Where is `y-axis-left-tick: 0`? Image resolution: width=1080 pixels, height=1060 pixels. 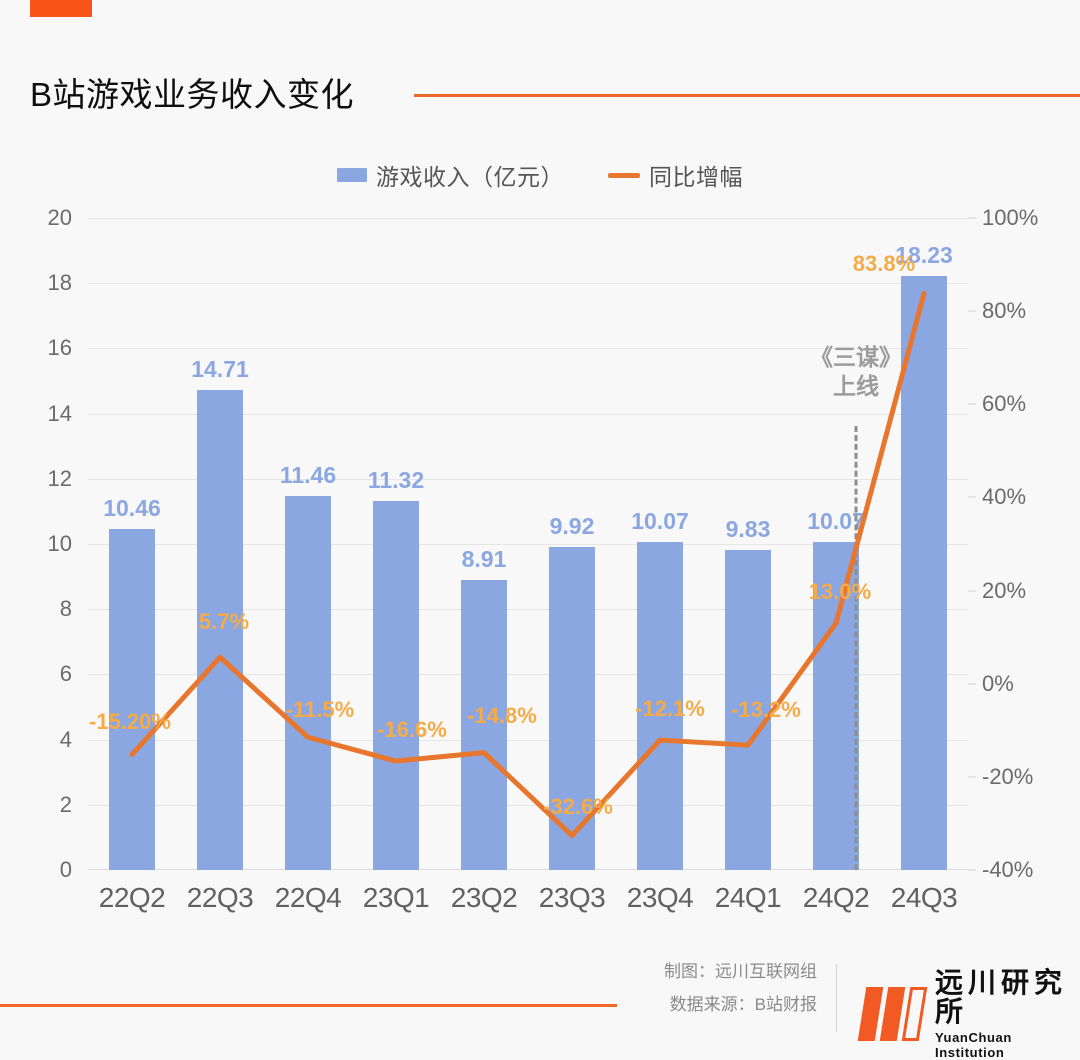
y-axis-left-tick: 0 is located at coordinates (65, 869).